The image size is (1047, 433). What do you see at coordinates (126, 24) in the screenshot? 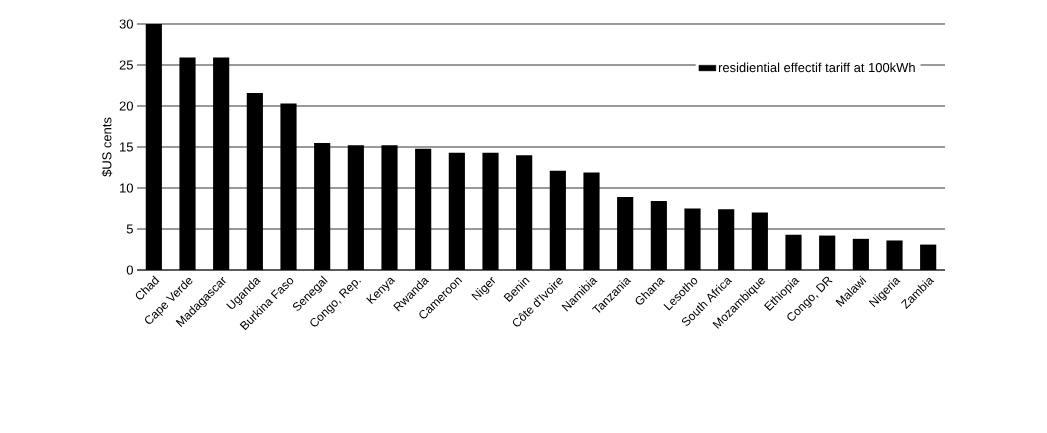
I see `y-tick-label: 30` at bounding box center [126, 24].